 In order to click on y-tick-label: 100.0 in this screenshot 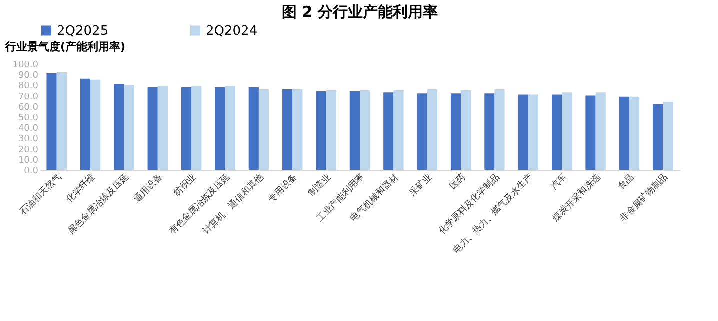, I will do `click(25, 65)`.